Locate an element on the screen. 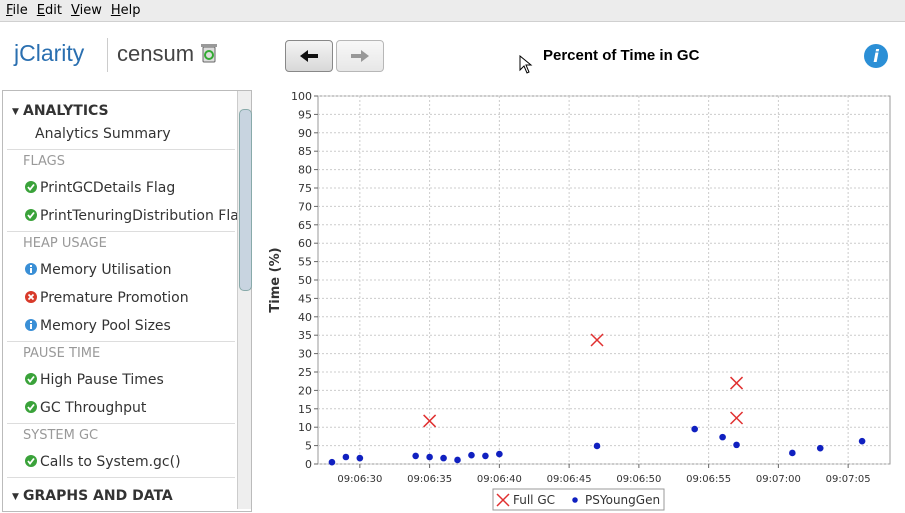 Image resolution: width=905 pixels, height=513 pixels. nav-item-label: High Pause Times is located at coordinates (102, 380).